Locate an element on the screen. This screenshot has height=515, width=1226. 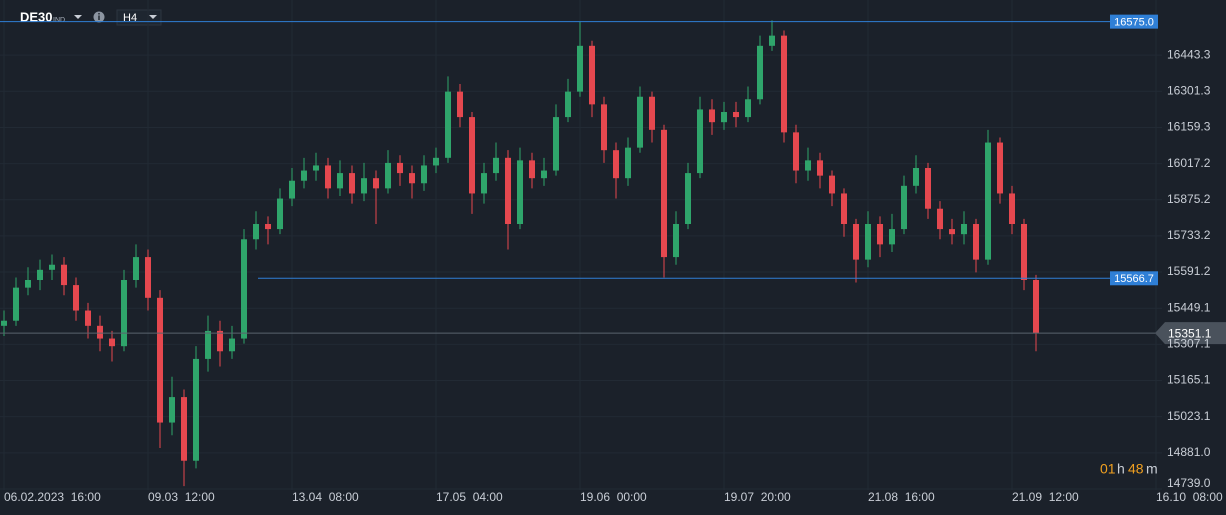
x-tick-label: 13.04 08:00 is located at coordinates (325, 497).